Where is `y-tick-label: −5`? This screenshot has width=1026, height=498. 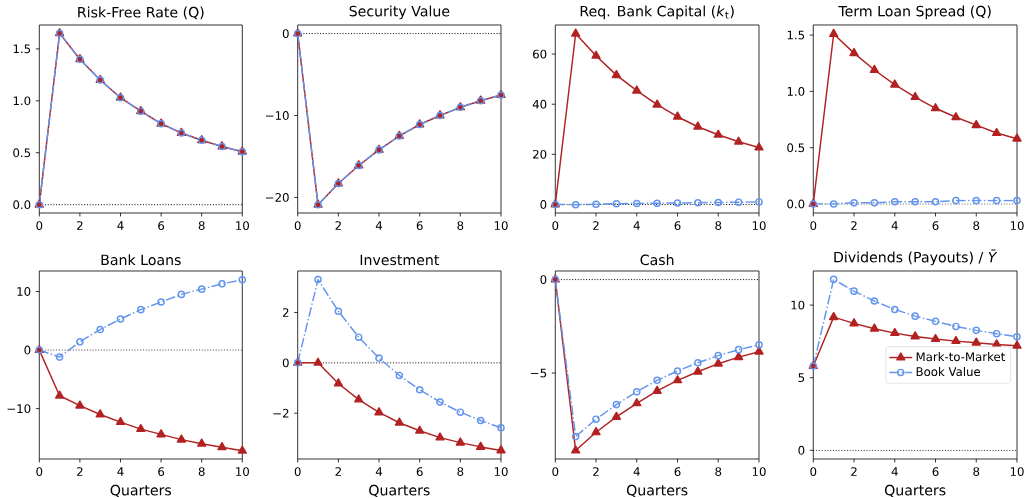
y-tick-label: −5 is located at coordinates (539, 373).